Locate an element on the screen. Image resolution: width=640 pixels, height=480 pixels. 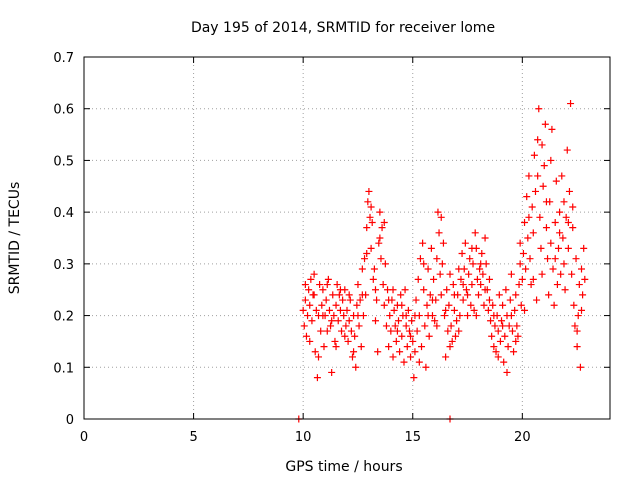
y-tick-label: 0.6 is located at coordinates (63, 110).